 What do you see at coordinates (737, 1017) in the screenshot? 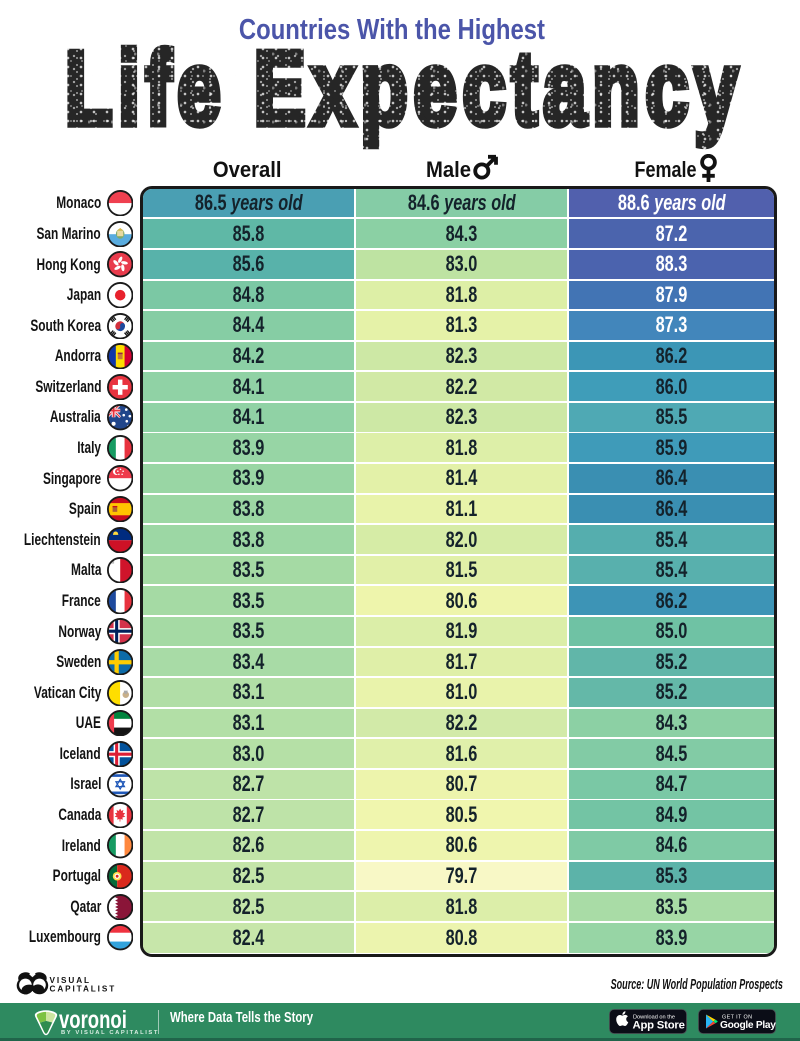
I see `svg-text: GET IT ON` at bounding box center [737, 1017].